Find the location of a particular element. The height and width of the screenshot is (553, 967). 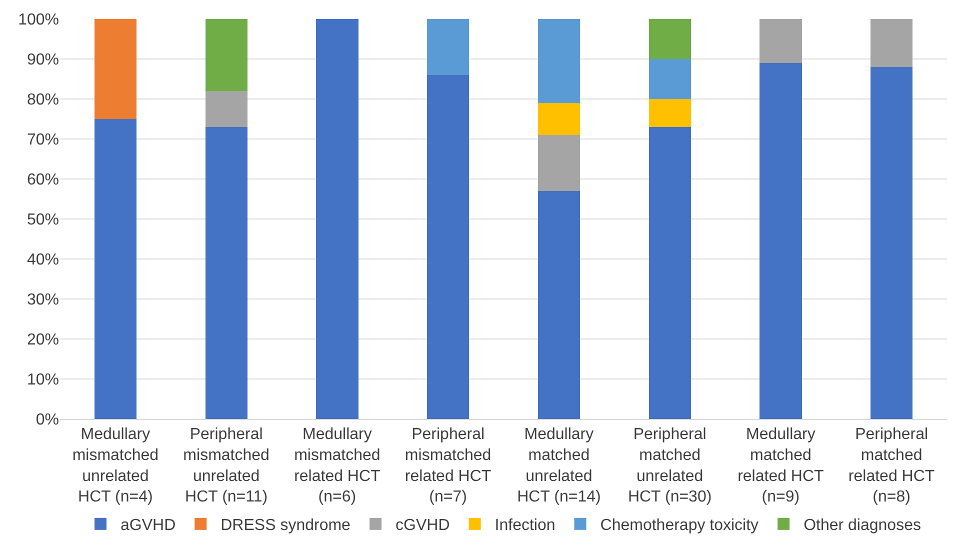

legend-label: Chemotherapy toxicity is located at coordinates (679, 525).